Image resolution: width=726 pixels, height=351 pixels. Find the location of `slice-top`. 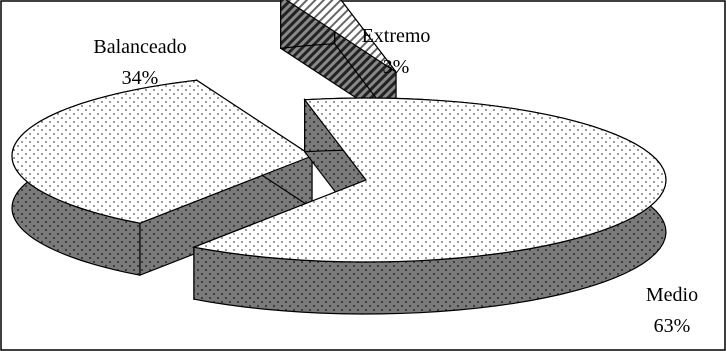

slice-top is located at coordinates (341, 36).